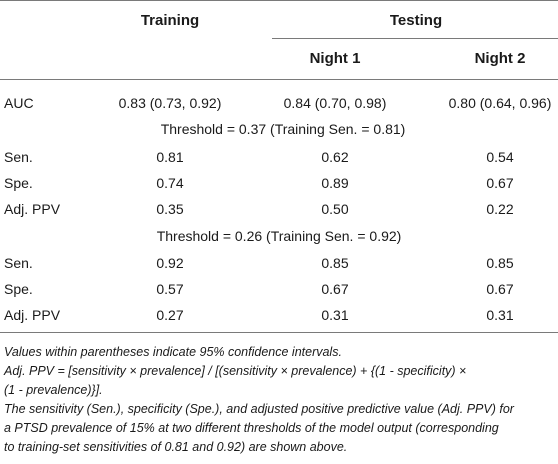 This screenshot has width=558, height=464. I want to click on cell-t2-sen-night2: 0.85, so click(500, 263).